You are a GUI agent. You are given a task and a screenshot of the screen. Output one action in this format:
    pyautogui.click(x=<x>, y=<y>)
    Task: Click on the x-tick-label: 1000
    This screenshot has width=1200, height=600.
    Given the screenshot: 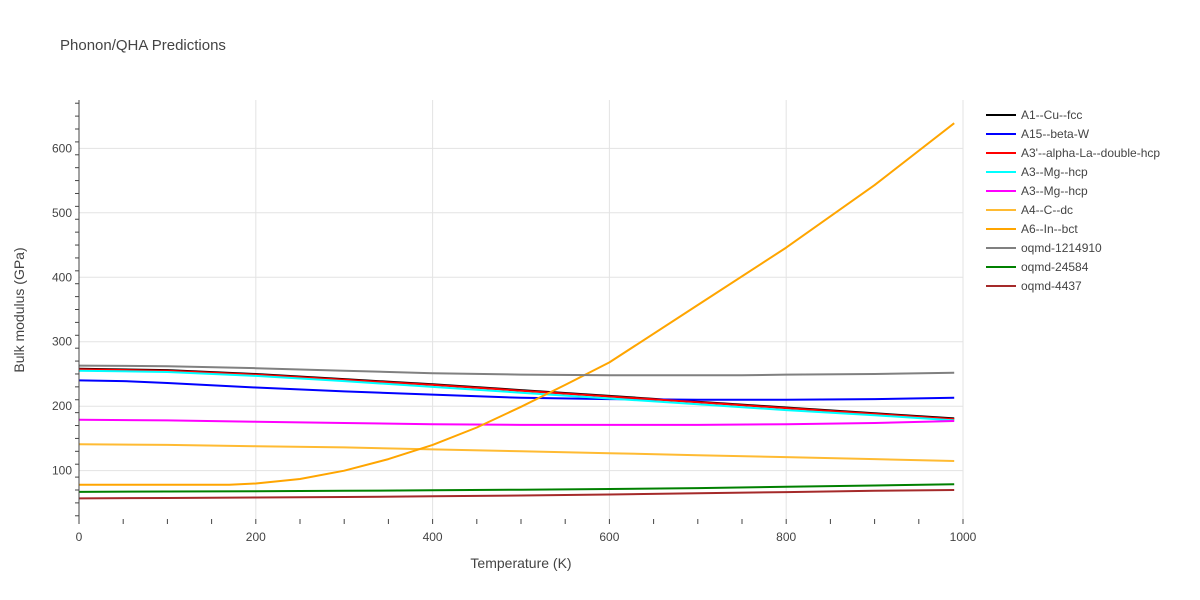 What is the action you would take?
    pyautogui.click(x=963, y=537)
    